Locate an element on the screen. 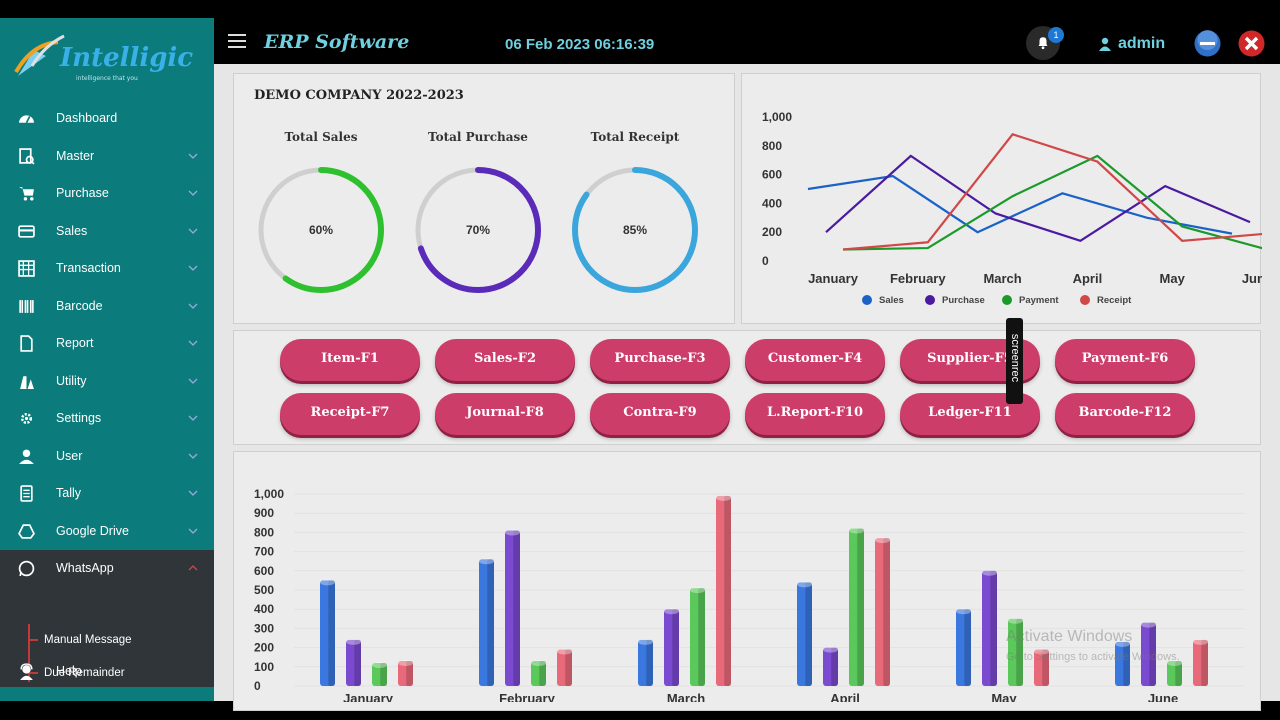  sidebar-item-help: Help is located at coordinates (107, 671).